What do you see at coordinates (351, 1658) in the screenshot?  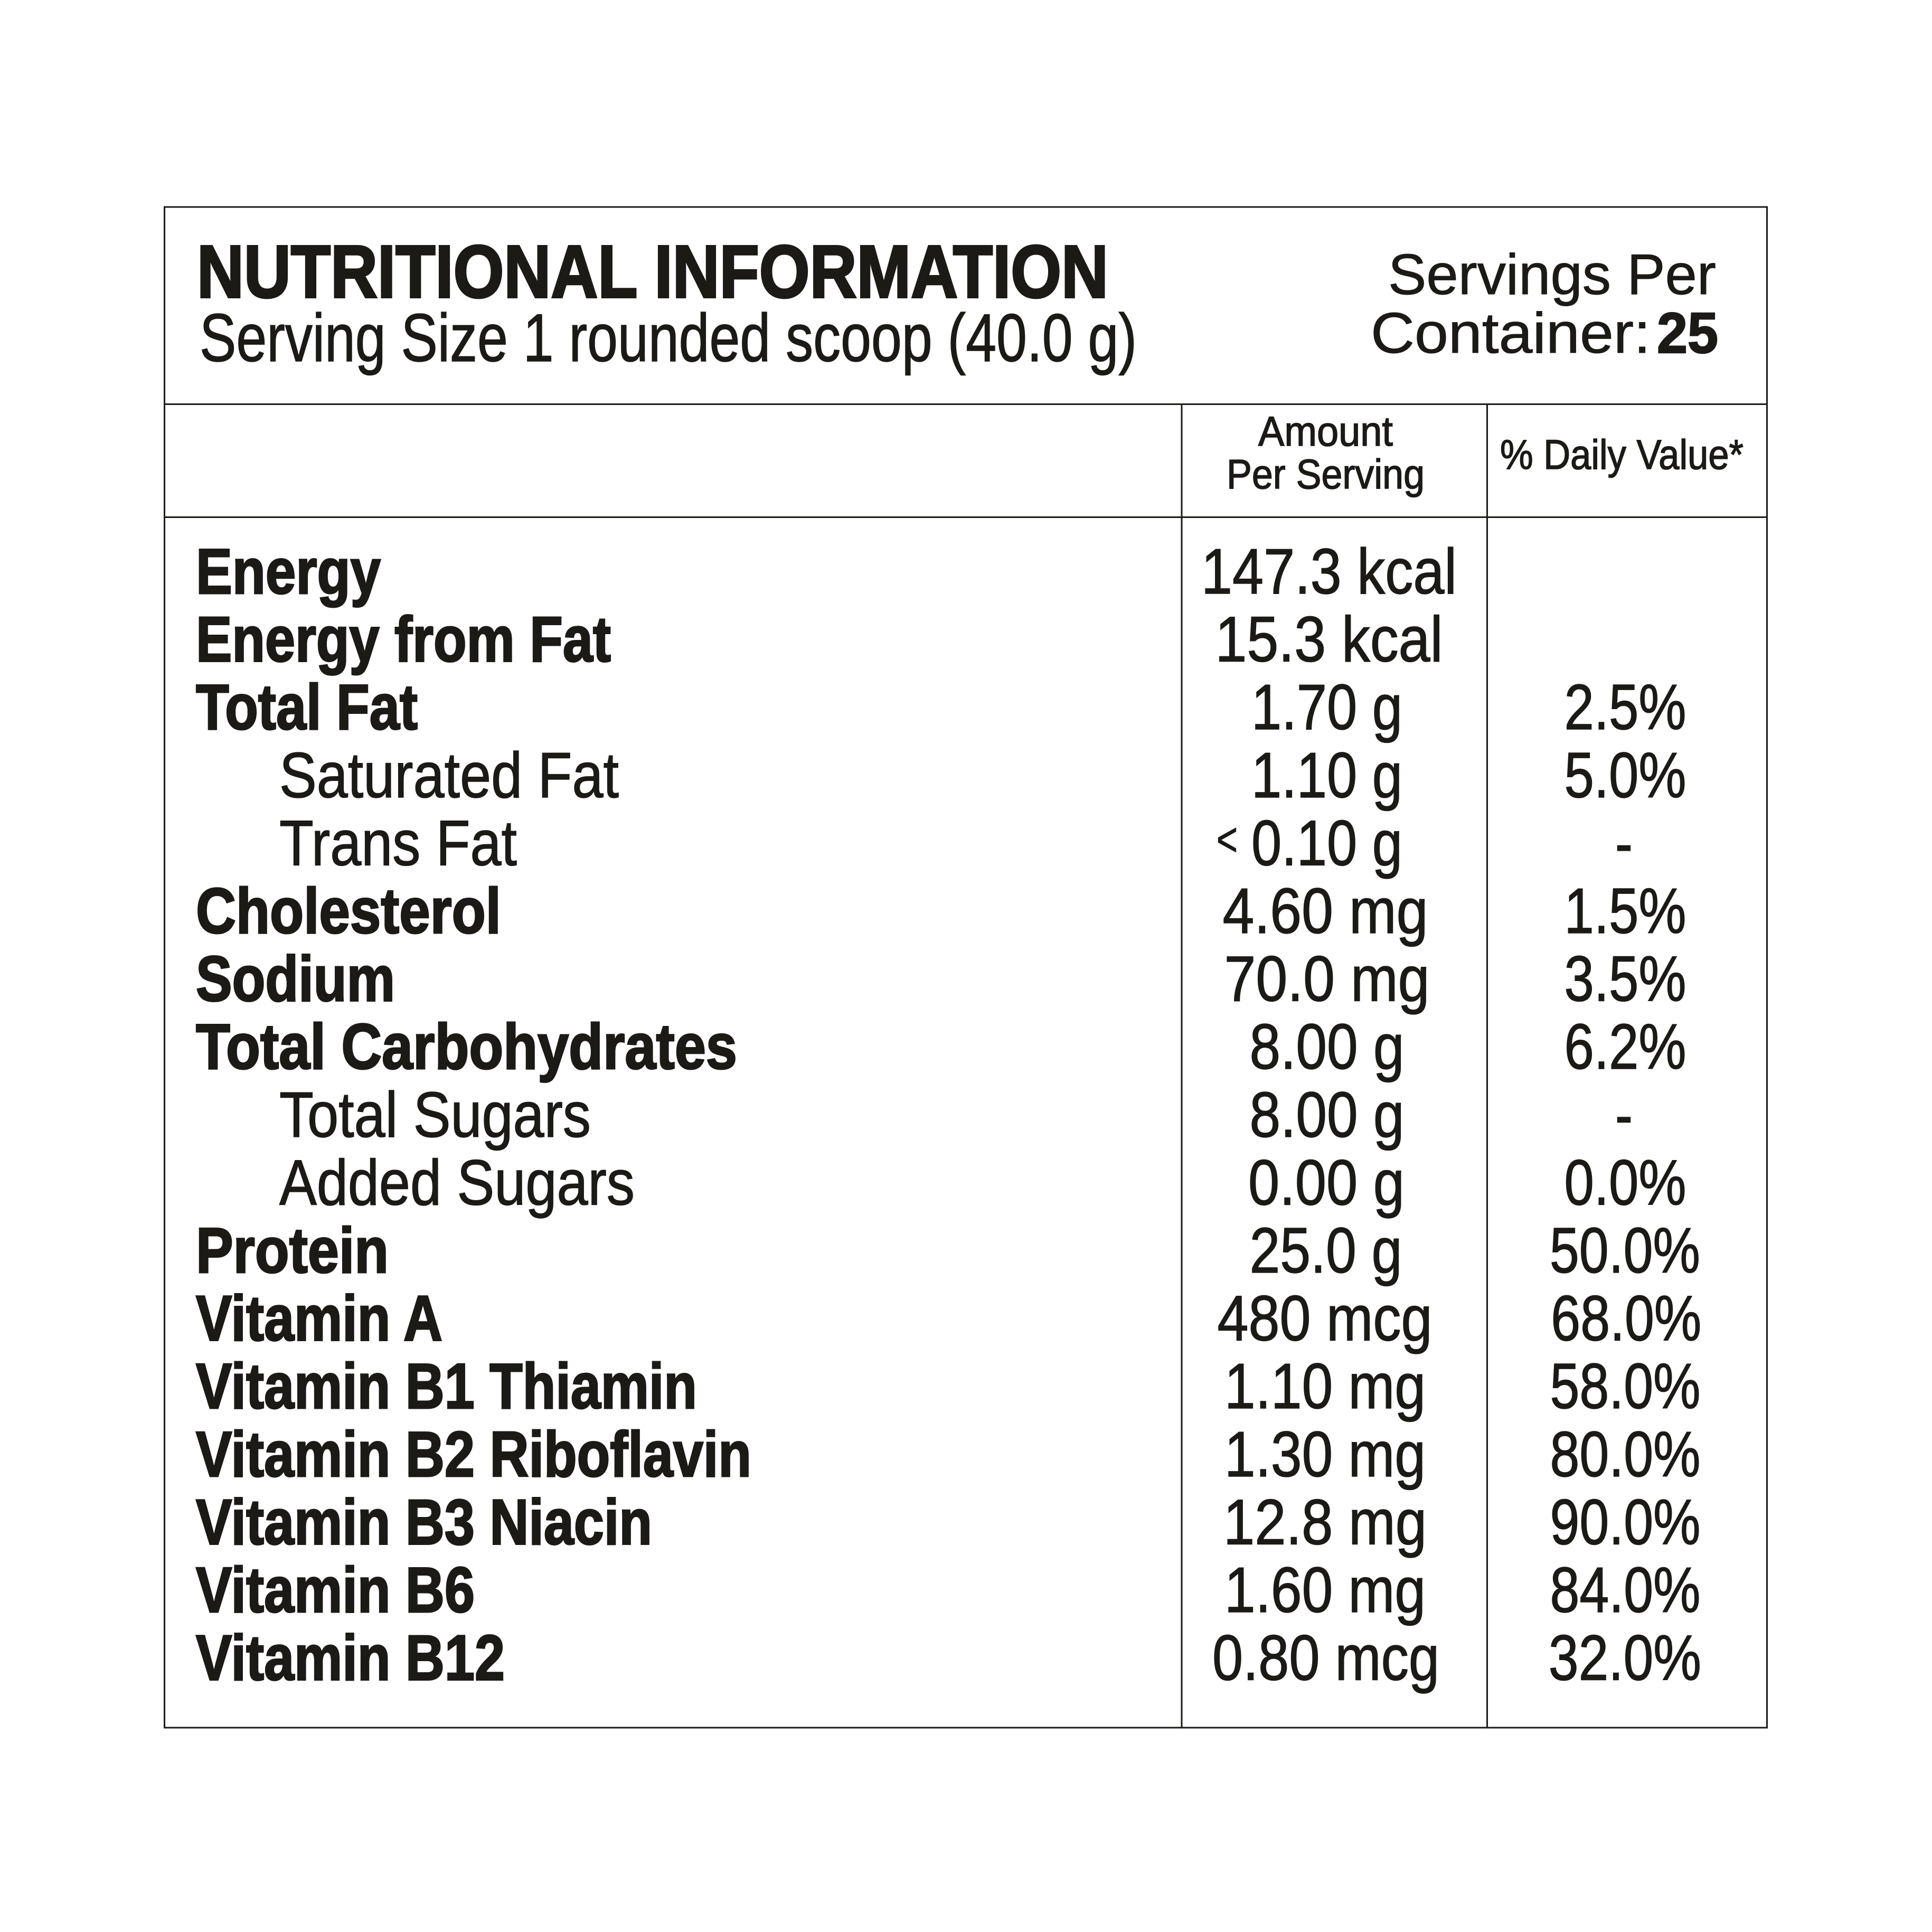 I see `svg-text: Vitamin B12` at bounding box center [351, 1658].